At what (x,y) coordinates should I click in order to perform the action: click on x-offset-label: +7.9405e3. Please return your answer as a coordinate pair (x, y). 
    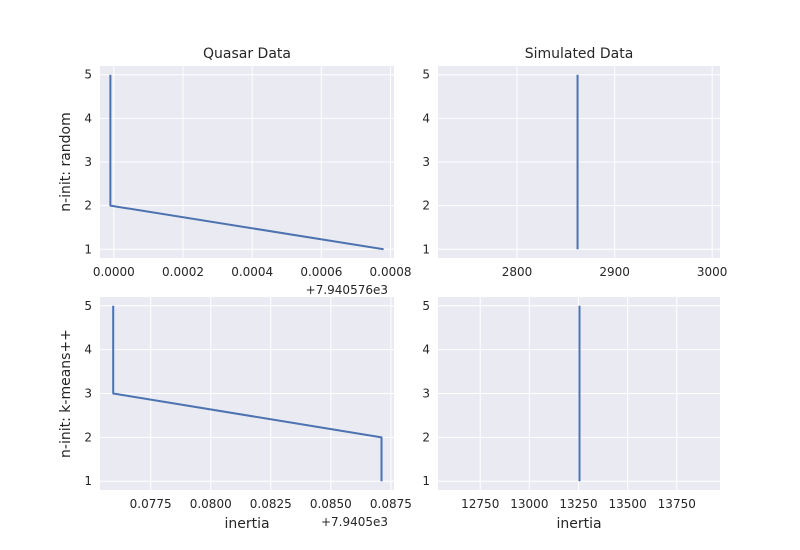
    Looking at the image, I should click on (354, 522).